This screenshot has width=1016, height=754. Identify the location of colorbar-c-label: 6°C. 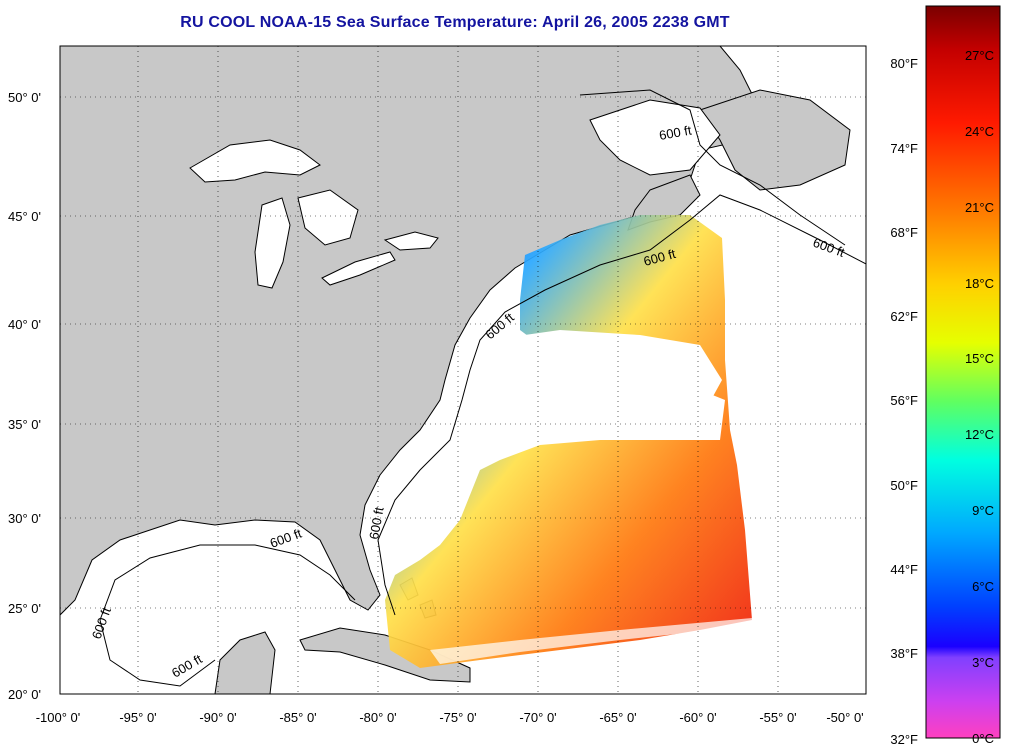
(983, 586).